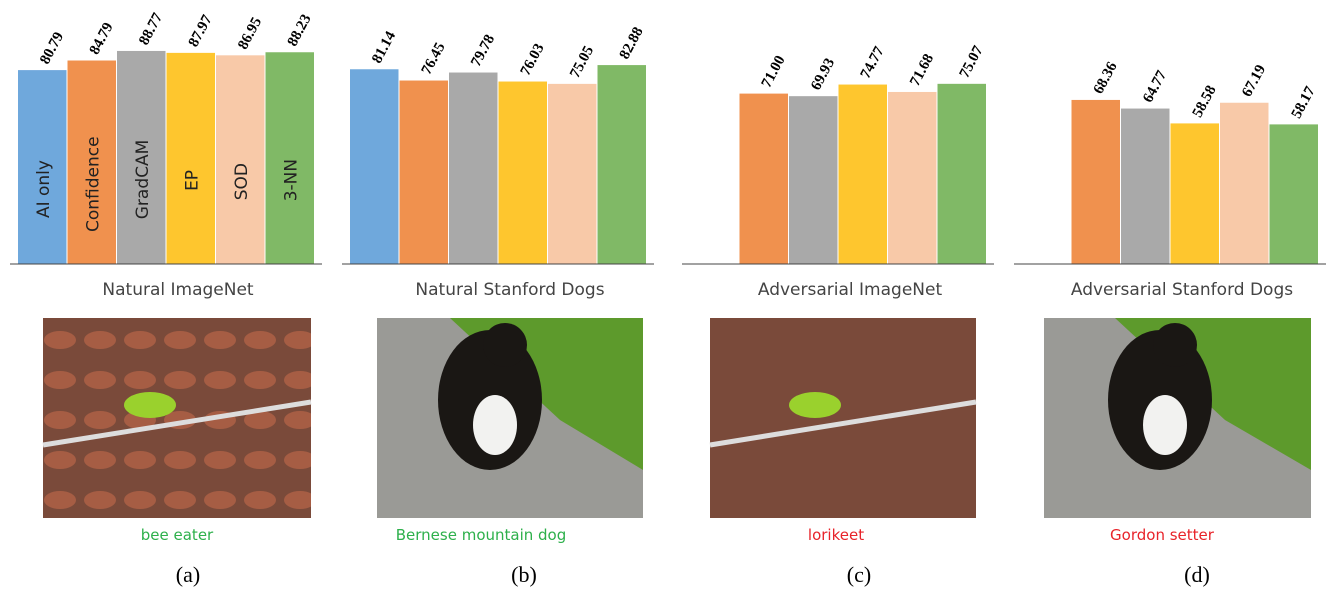 This screenshot has width=1342, height=589. What do you see at coordinates (1106, 78) in the screenshot?
I see `data-label: 68.36` at bounding box center [1106, 78].